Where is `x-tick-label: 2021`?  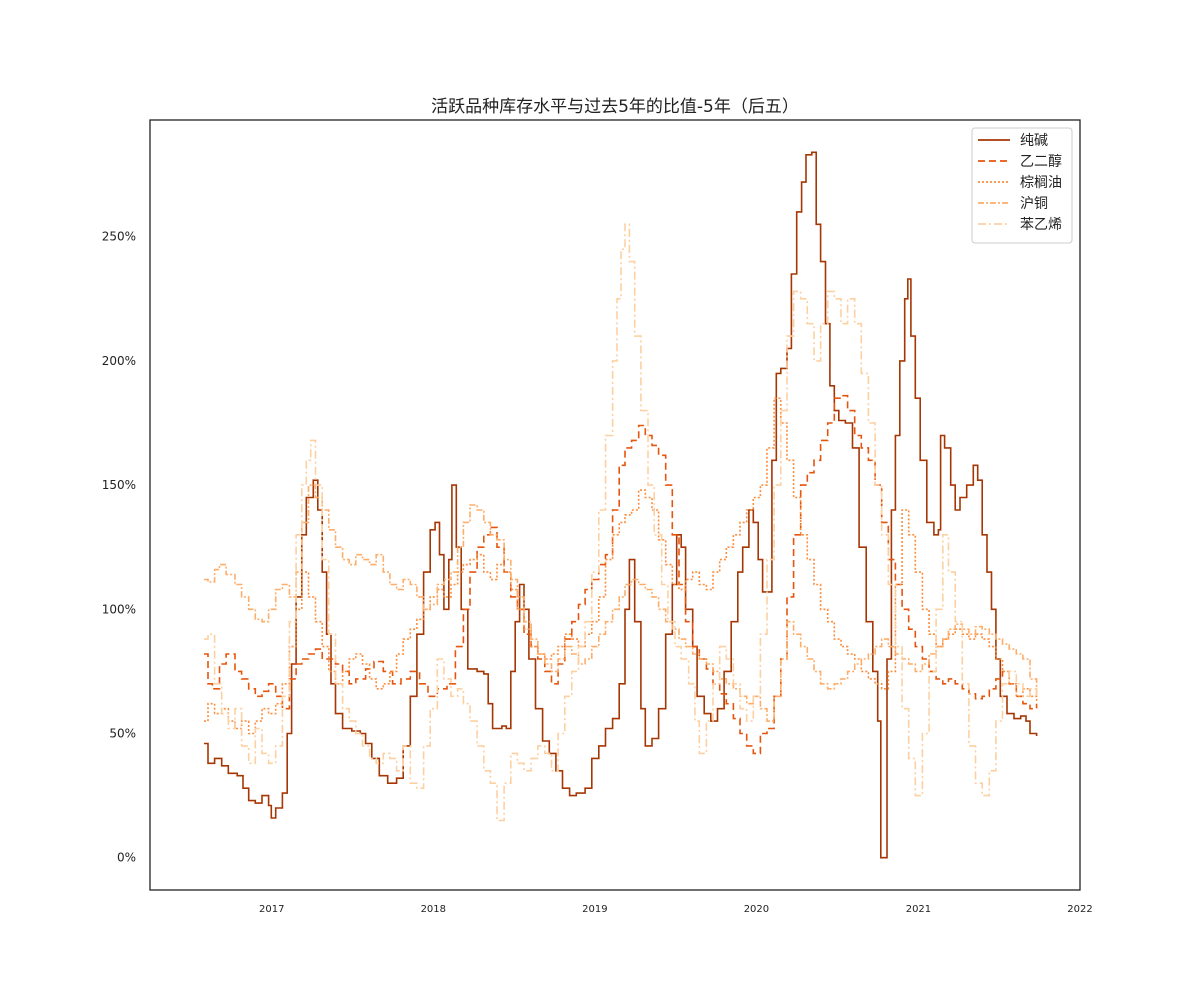 x-tick-label: 2021 is located at coordinates (918, 909).